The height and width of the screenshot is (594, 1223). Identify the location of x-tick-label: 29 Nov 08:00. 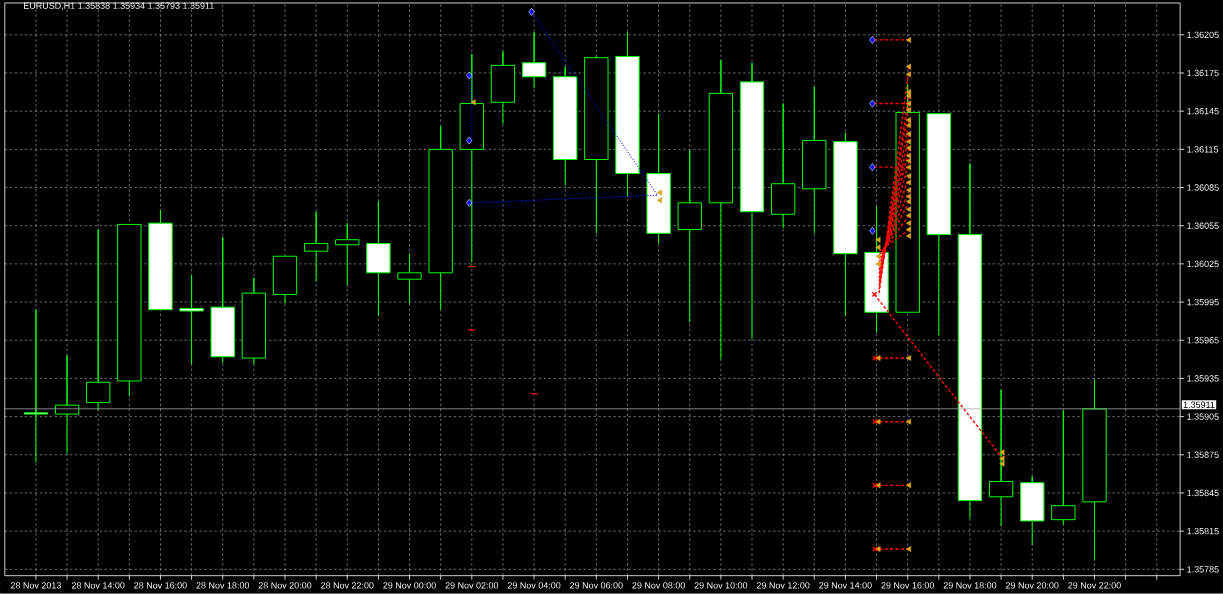
(658, 585).